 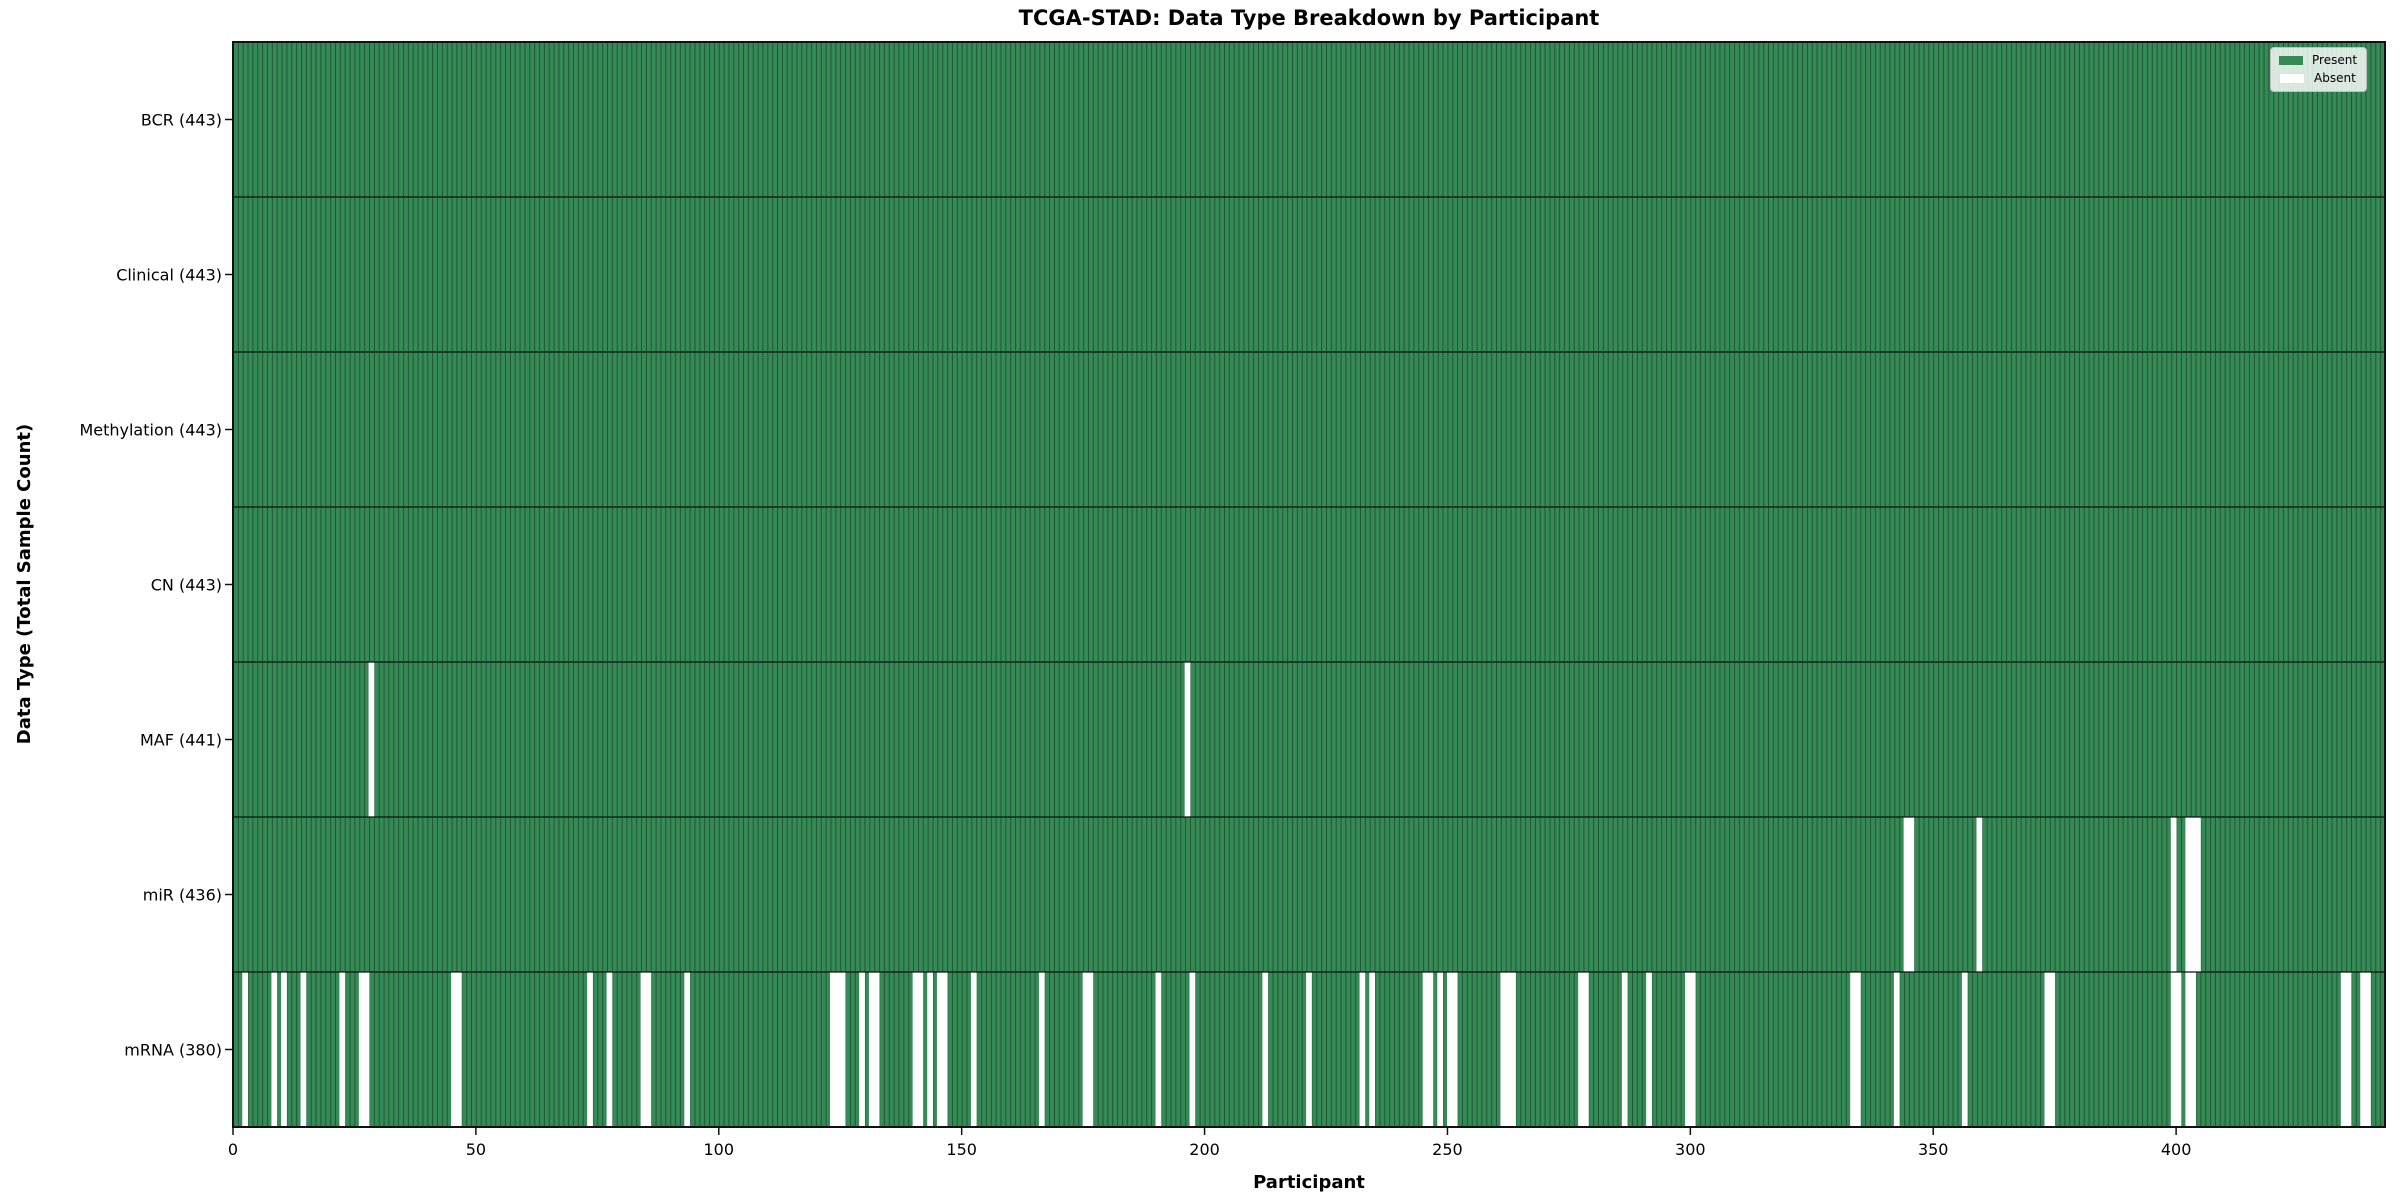 I want to click on x-tick-label-400: 400, so click(x=2176, y=1149).